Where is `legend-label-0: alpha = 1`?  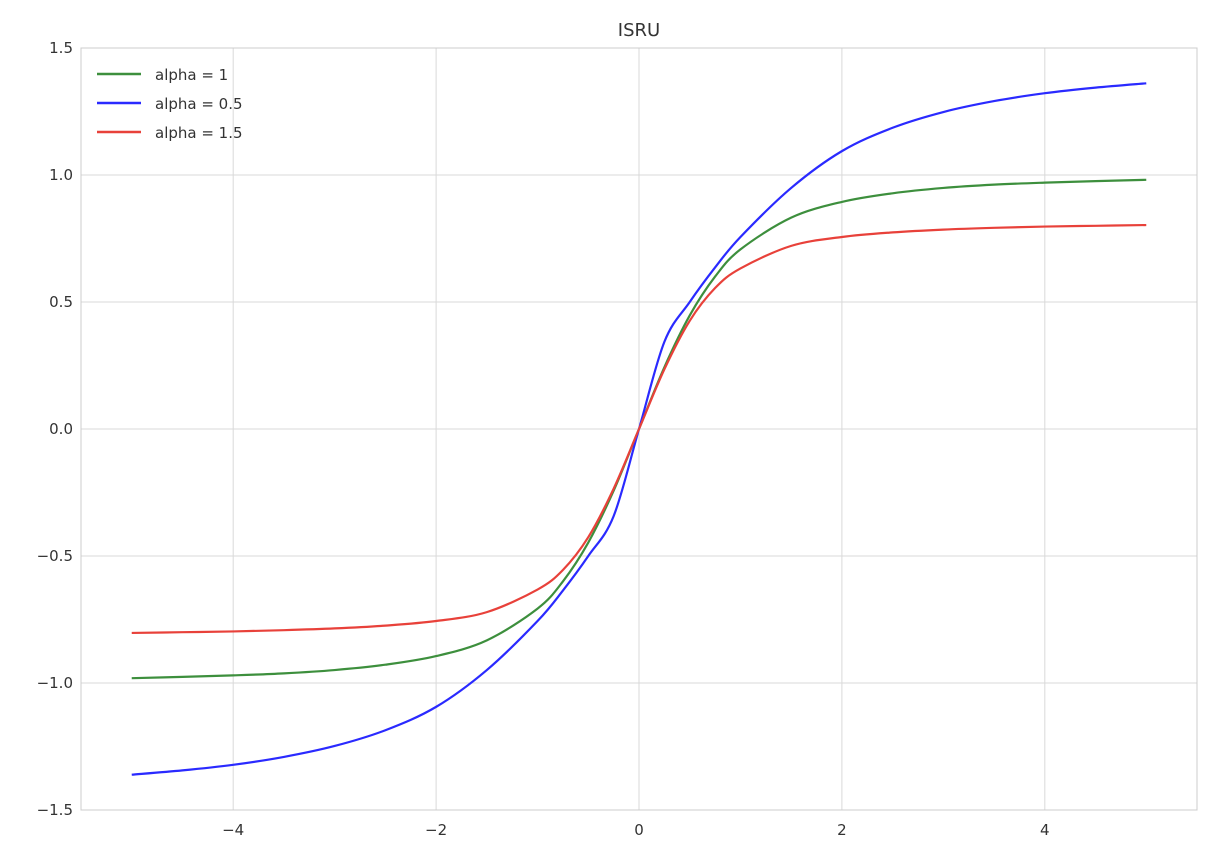
legend-label-0: alpha = 1 is located at coordinates (191, 75).